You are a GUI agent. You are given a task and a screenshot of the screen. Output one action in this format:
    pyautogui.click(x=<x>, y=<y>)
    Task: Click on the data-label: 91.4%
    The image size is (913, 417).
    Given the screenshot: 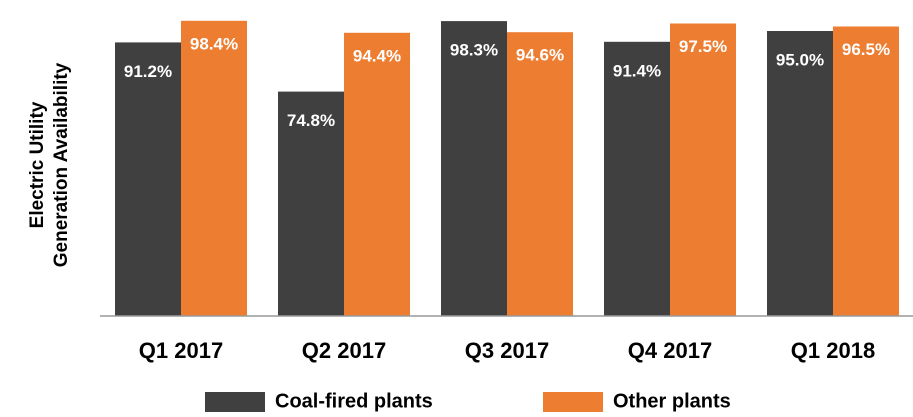 What is the action you would take?
    pyautogui.click(x=637, y=70)
    